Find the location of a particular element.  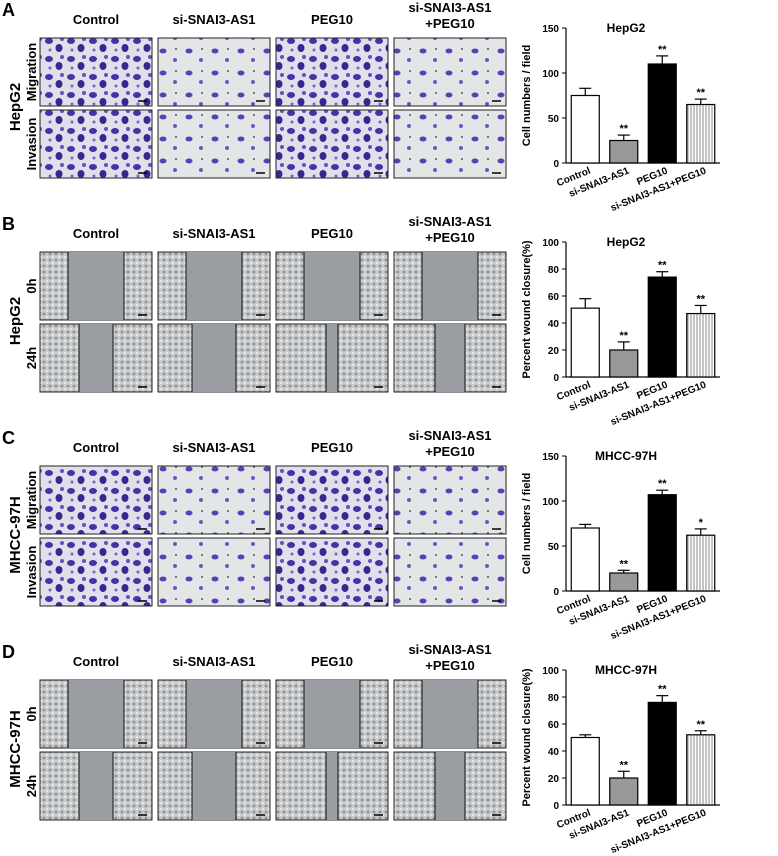

cell-line-label: MHCC-97H is located at coordinates (15, 749).